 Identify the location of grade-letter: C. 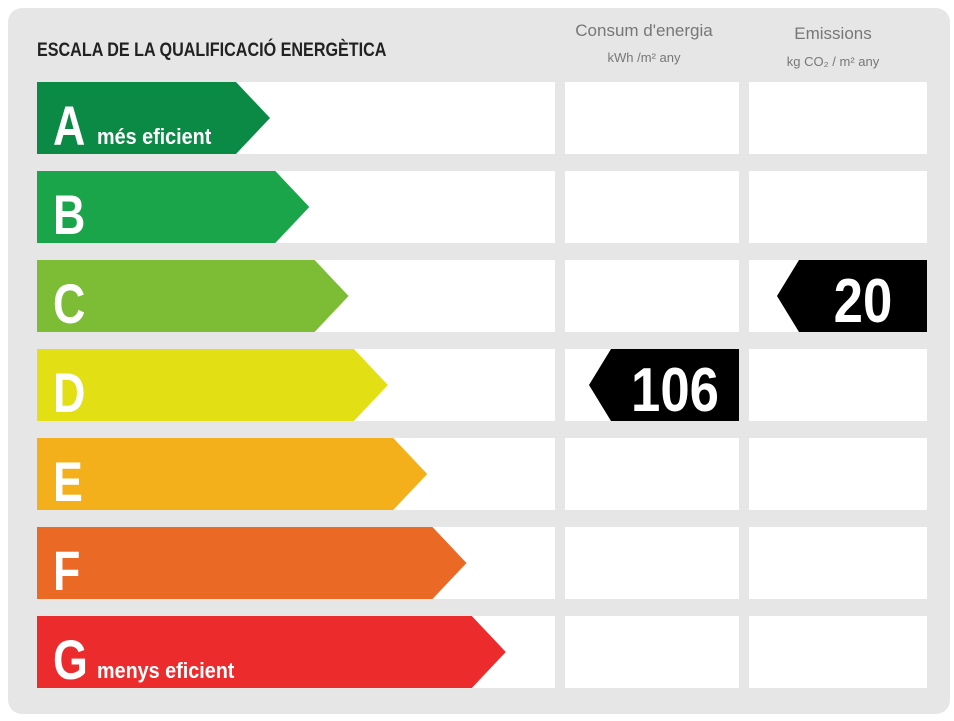
(69, 303).